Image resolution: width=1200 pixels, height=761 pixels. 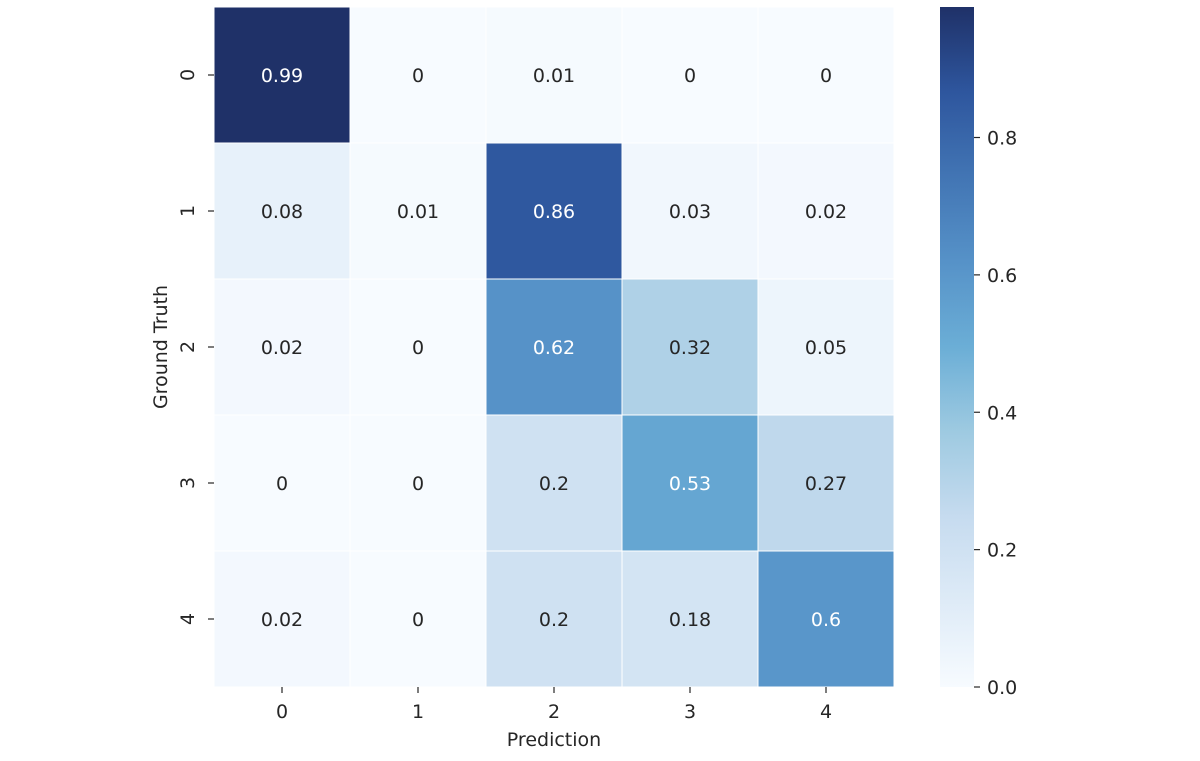 I want to click on heatmap-cell-r4-c1, so click(x=418, y=619).